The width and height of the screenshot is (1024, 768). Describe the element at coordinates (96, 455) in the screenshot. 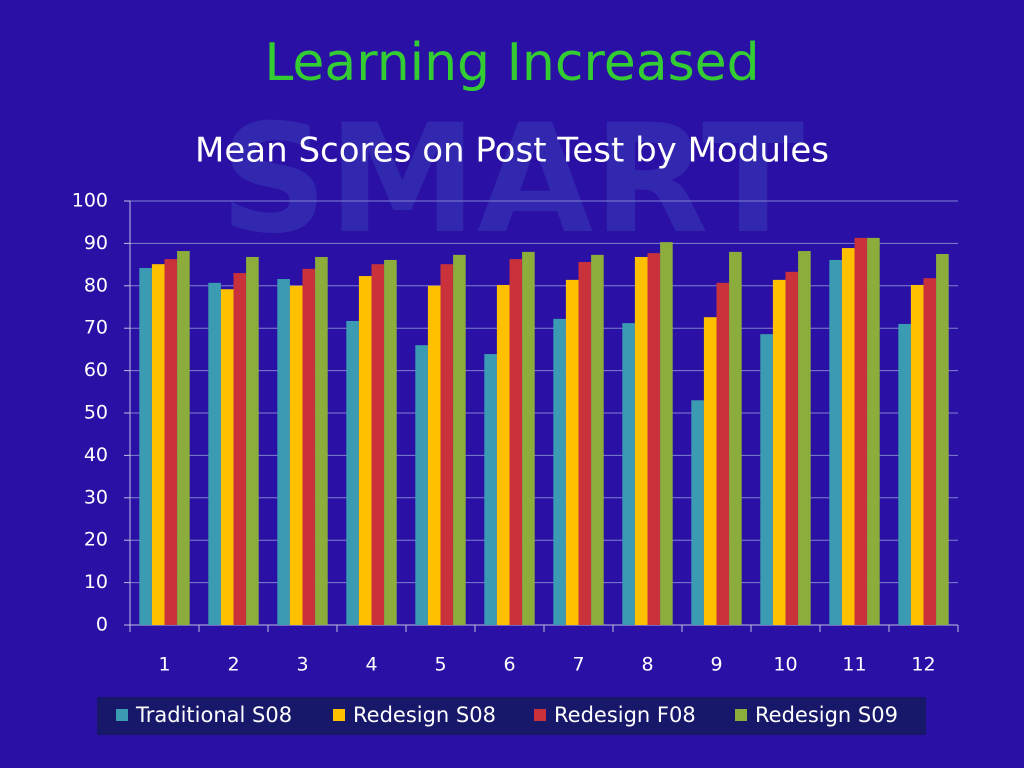

I see `y-tick-label: 40` at that location.